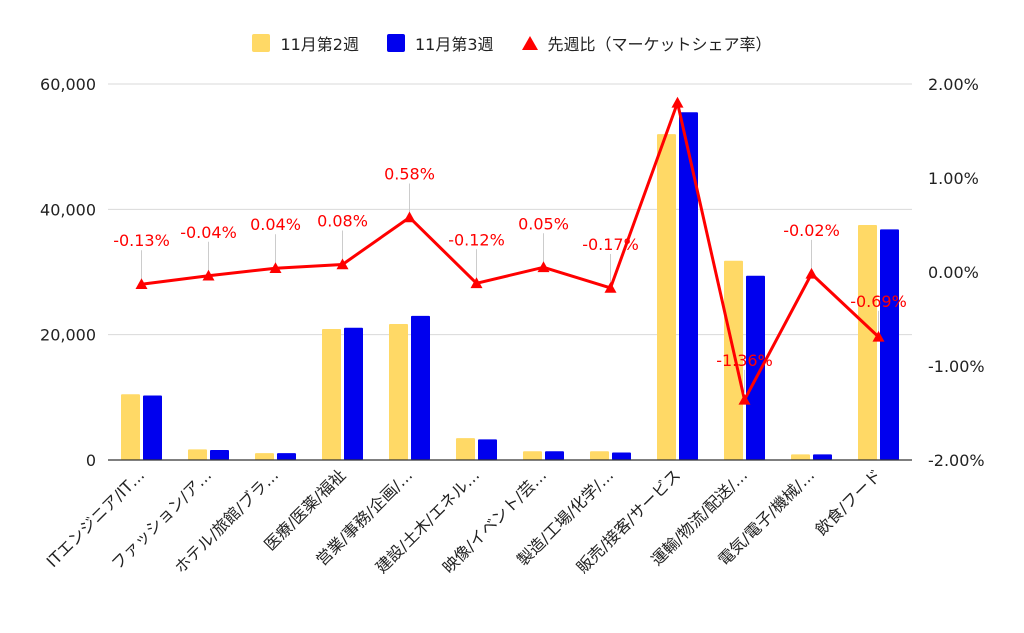 The image size is (1024, 633). What do you see at coordinates (476, 239) in the screenshot?
I see `data-label: -0.12%` at bounding box center [476, 239].